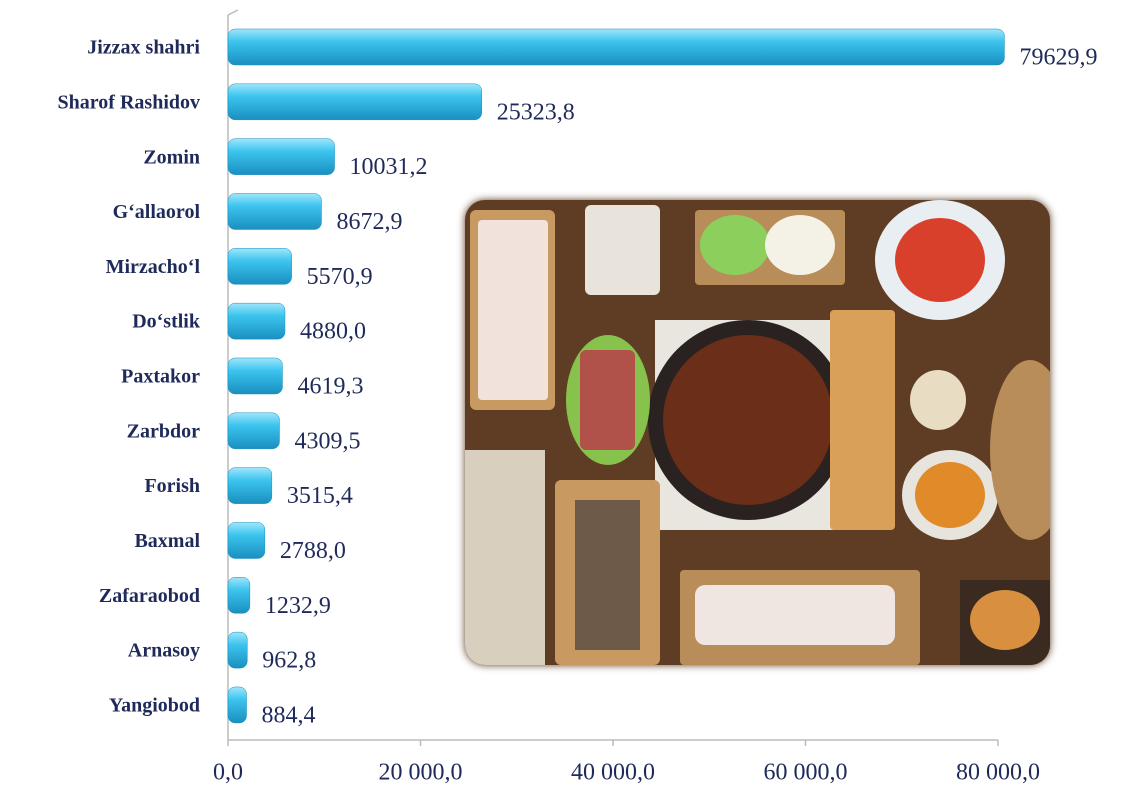 This screenshot has width=1123, height=785. What do you see at coordinates (154, 706) in the screenshot?
I see `category-label: Yangiobod` at bounding box center [154, 706].